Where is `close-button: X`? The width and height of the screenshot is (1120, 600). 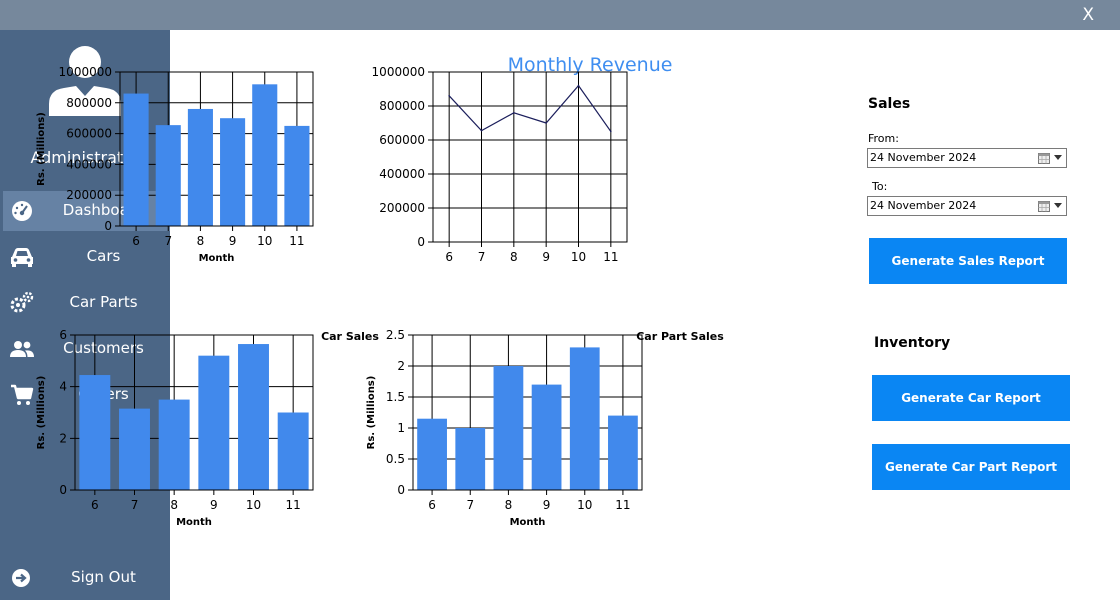 close-button: X is located at coordinates (1088, 15).